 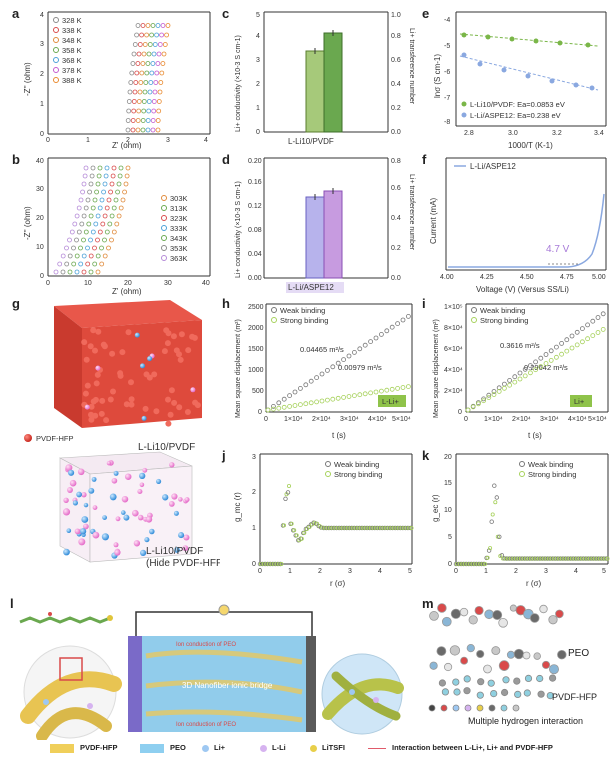 I want to click on legend-item: L-Li/ASPE12: Ea=0.238 eV, so click(x=515, y=115).